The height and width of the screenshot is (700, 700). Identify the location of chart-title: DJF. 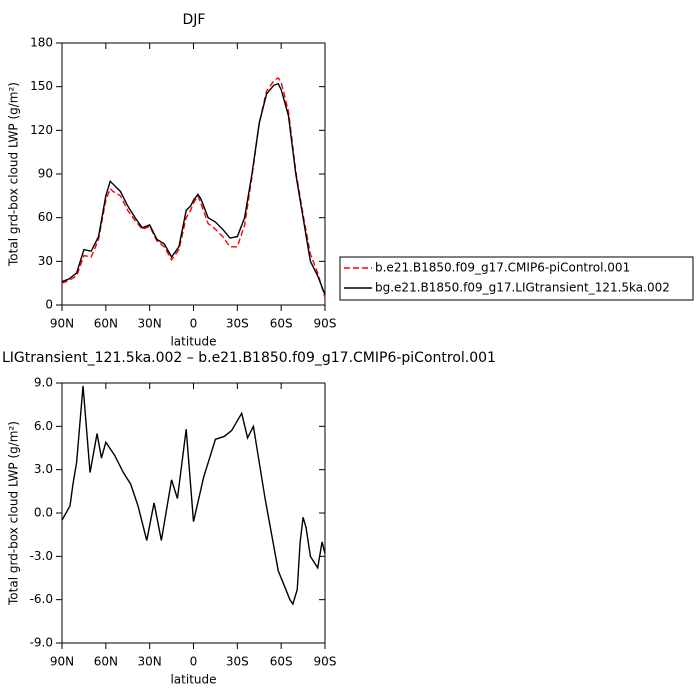
(194, 20).